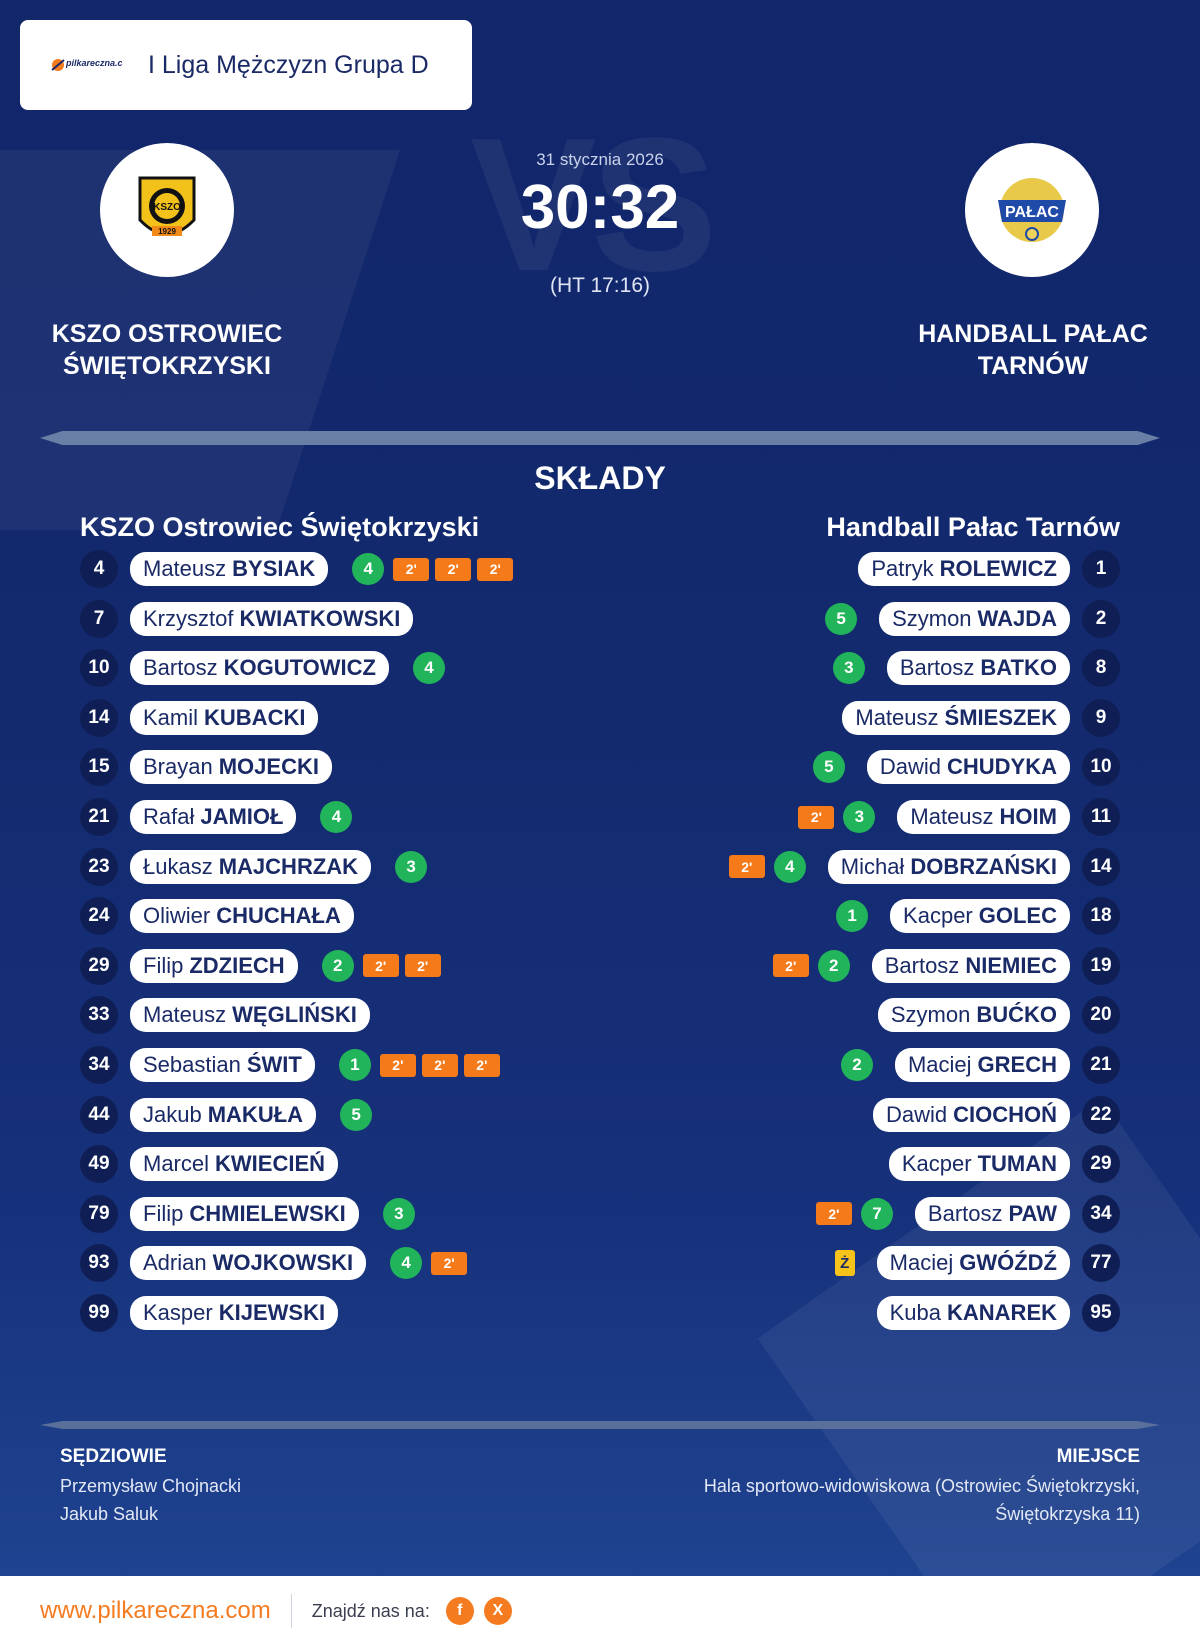  I want to click on player-stats: 5, so click(841, 618).